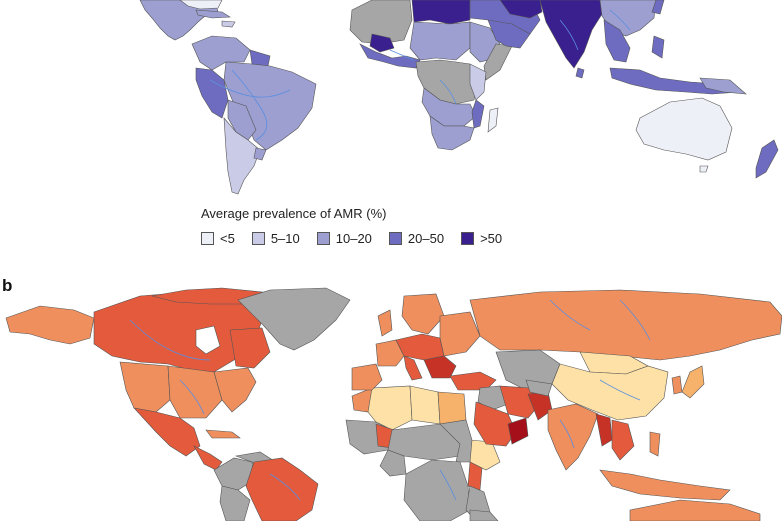  What do you see at coordinates (382, 43) in the screenshot?
I see `mali-niger-region` at bounding box center [382, 43].